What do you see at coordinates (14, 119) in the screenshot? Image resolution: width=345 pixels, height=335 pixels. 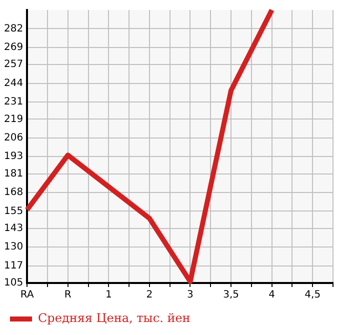 I see `y-tick-label: 219` at bounding box center [14, 119].